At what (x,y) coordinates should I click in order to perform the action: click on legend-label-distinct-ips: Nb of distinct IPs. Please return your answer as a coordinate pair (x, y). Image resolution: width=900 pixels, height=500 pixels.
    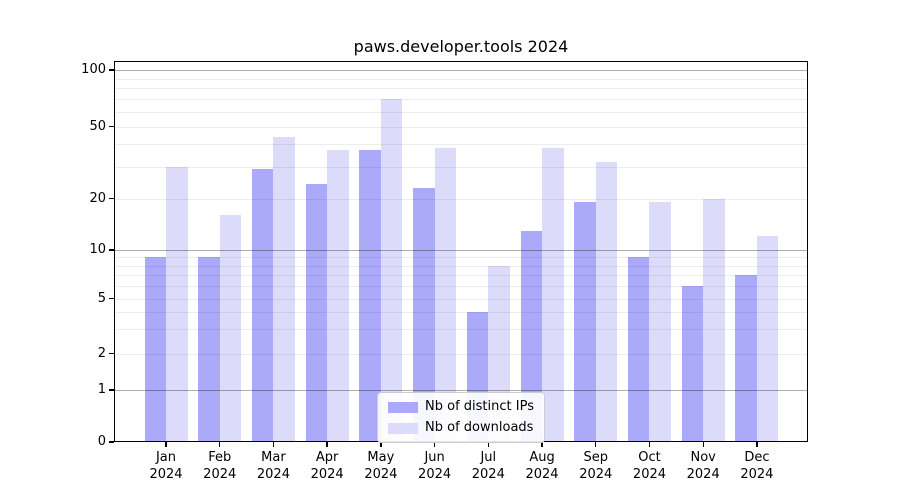
    Looking at the image, I should click on (479, 406).